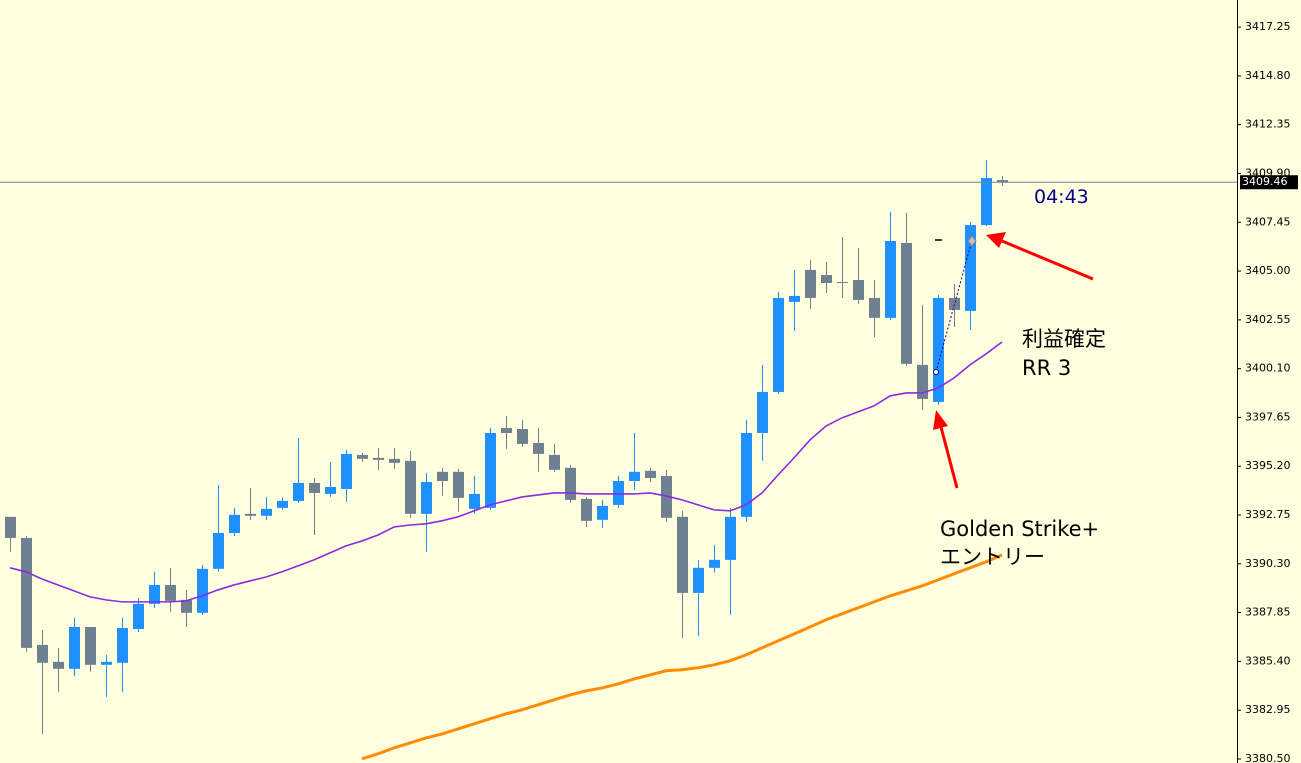 This screenshot has height=763, width=1301. I want to click on y-tick-label: 3397.65, so click(1268, 416).